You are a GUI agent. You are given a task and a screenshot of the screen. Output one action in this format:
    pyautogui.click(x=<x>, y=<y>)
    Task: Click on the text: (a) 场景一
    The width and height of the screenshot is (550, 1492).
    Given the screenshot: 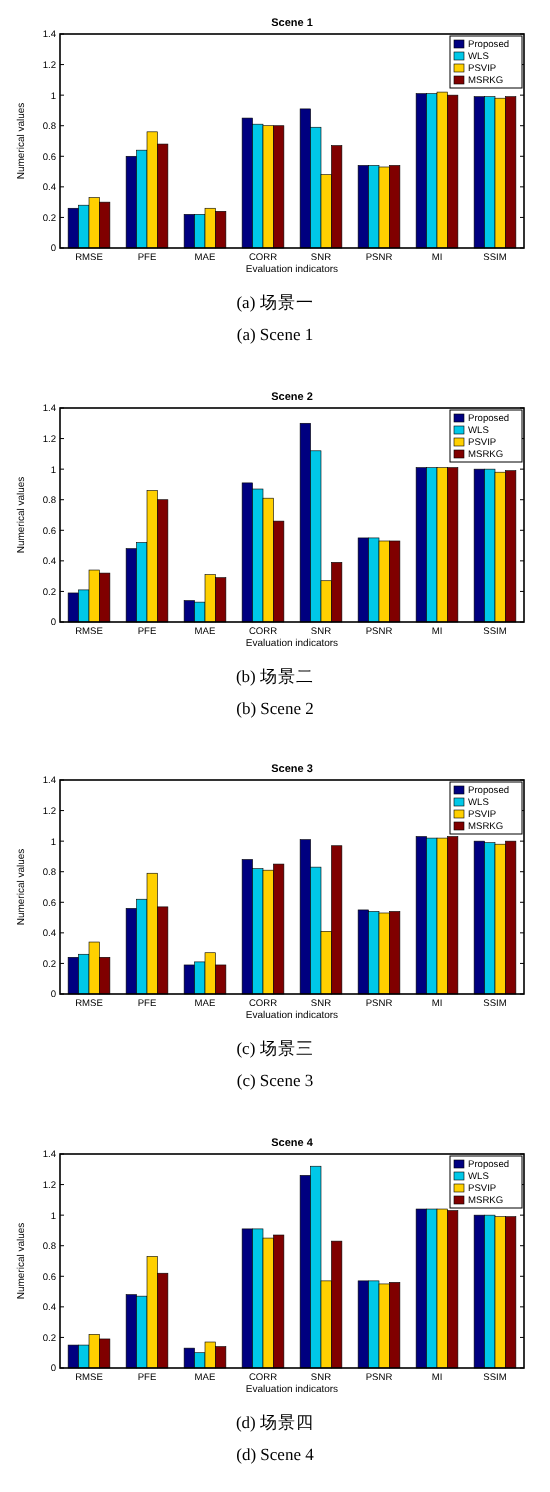 What is the action you would take?
    pyautogui.click(x=275, y=302)
    